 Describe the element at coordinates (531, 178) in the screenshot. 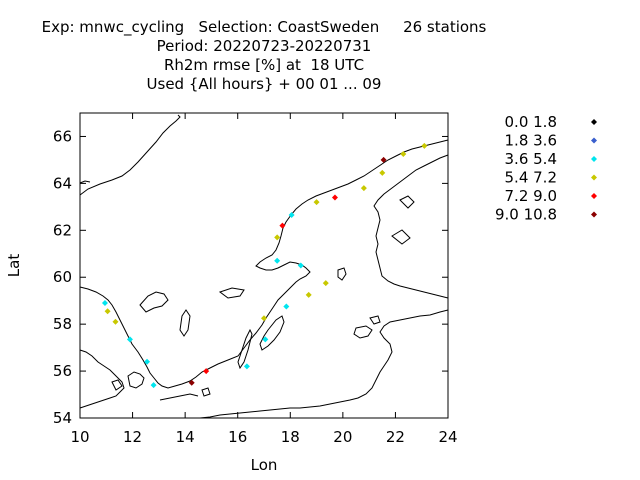

I see `legend-label: 5.4 7.2` at that location.